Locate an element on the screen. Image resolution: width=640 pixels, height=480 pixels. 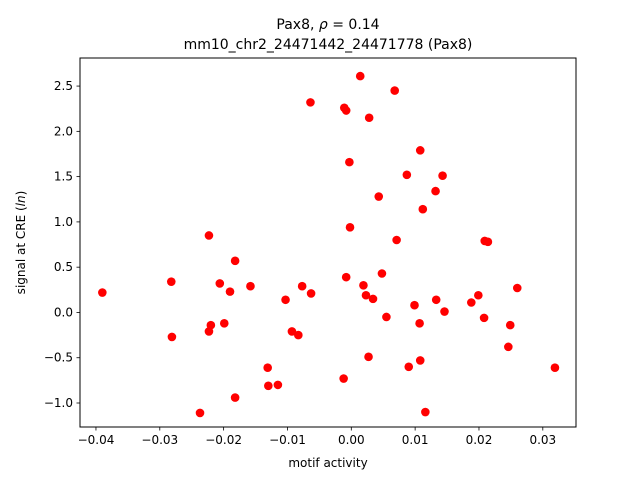
x-tick-label-1: −0.03 is located at coordinates (159, 440).